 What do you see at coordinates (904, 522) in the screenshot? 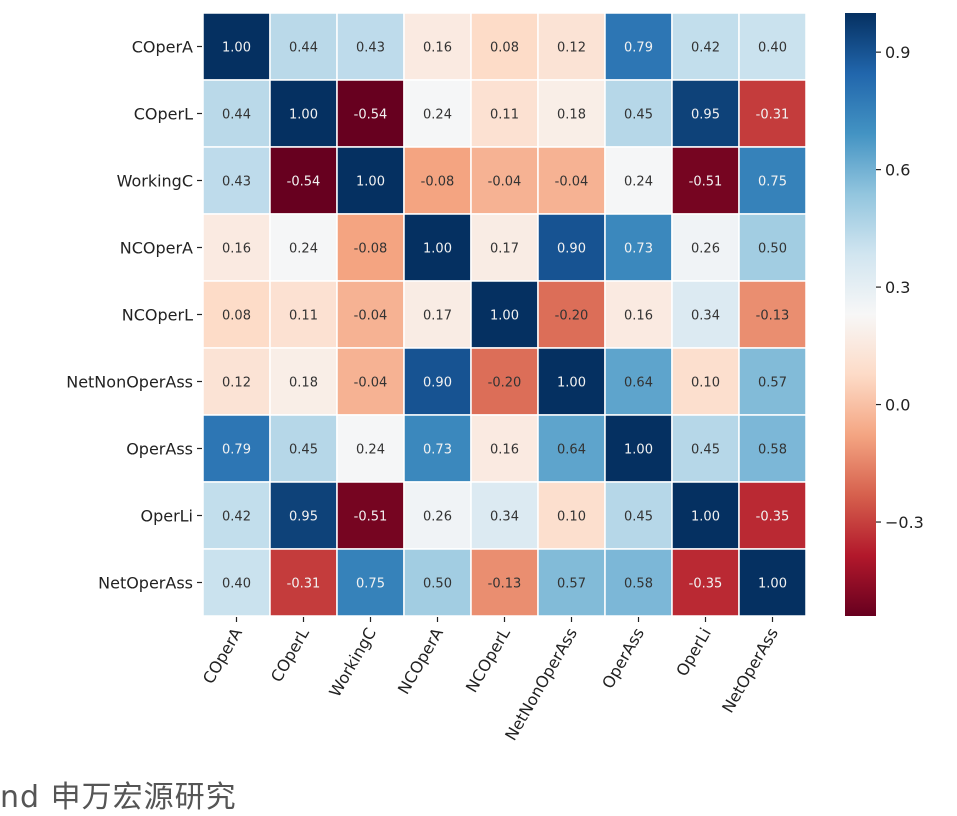
I see `colorbar-tick-label: −0.3` at bounding box center [904, 522].